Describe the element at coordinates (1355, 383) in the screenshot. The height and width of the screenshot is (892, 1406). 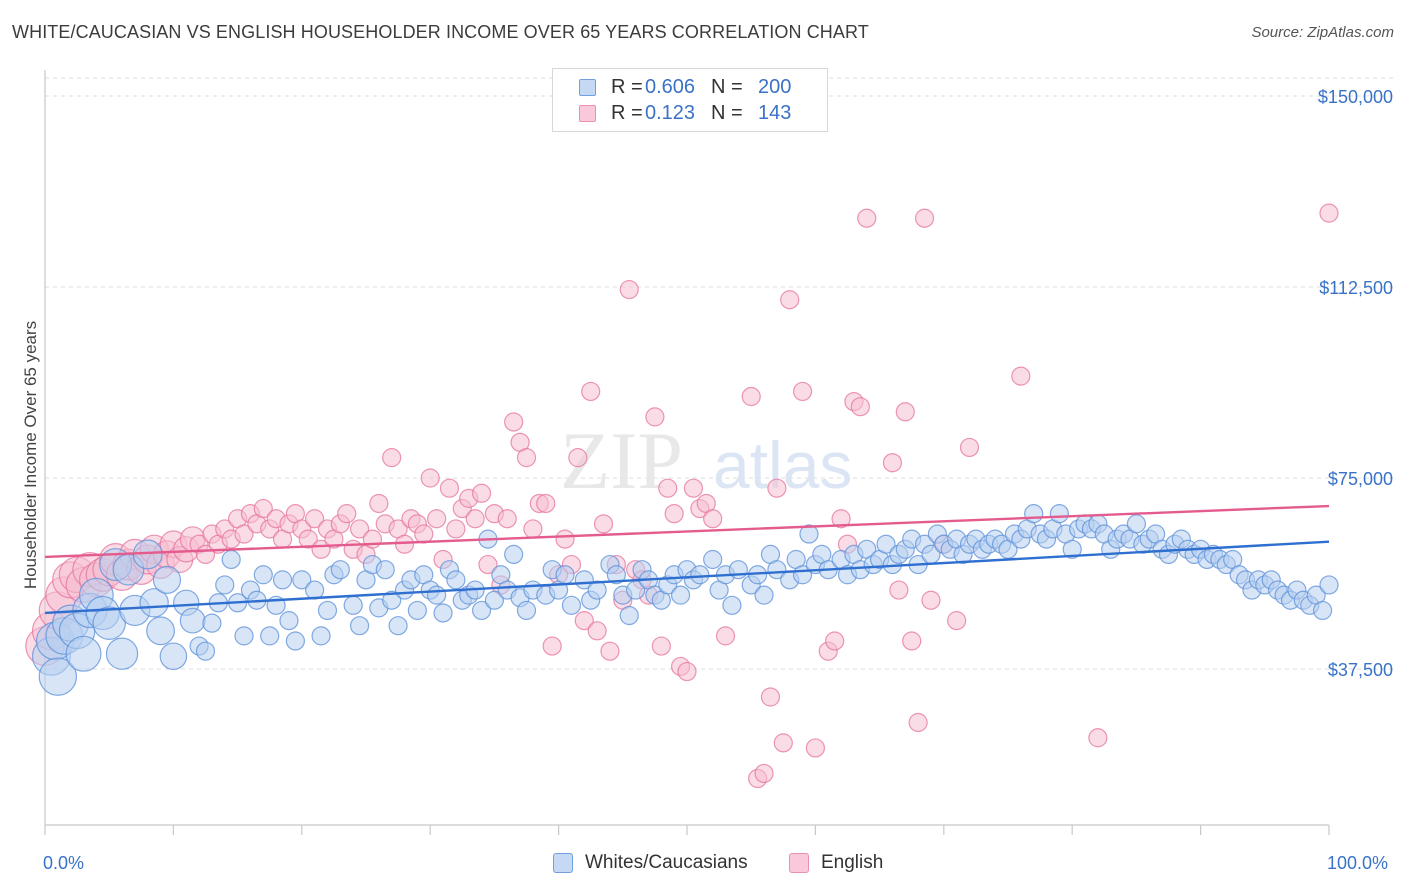
I see `y-tick-labels: $37,500 $75,000 $112,500 $150,000` at that location.